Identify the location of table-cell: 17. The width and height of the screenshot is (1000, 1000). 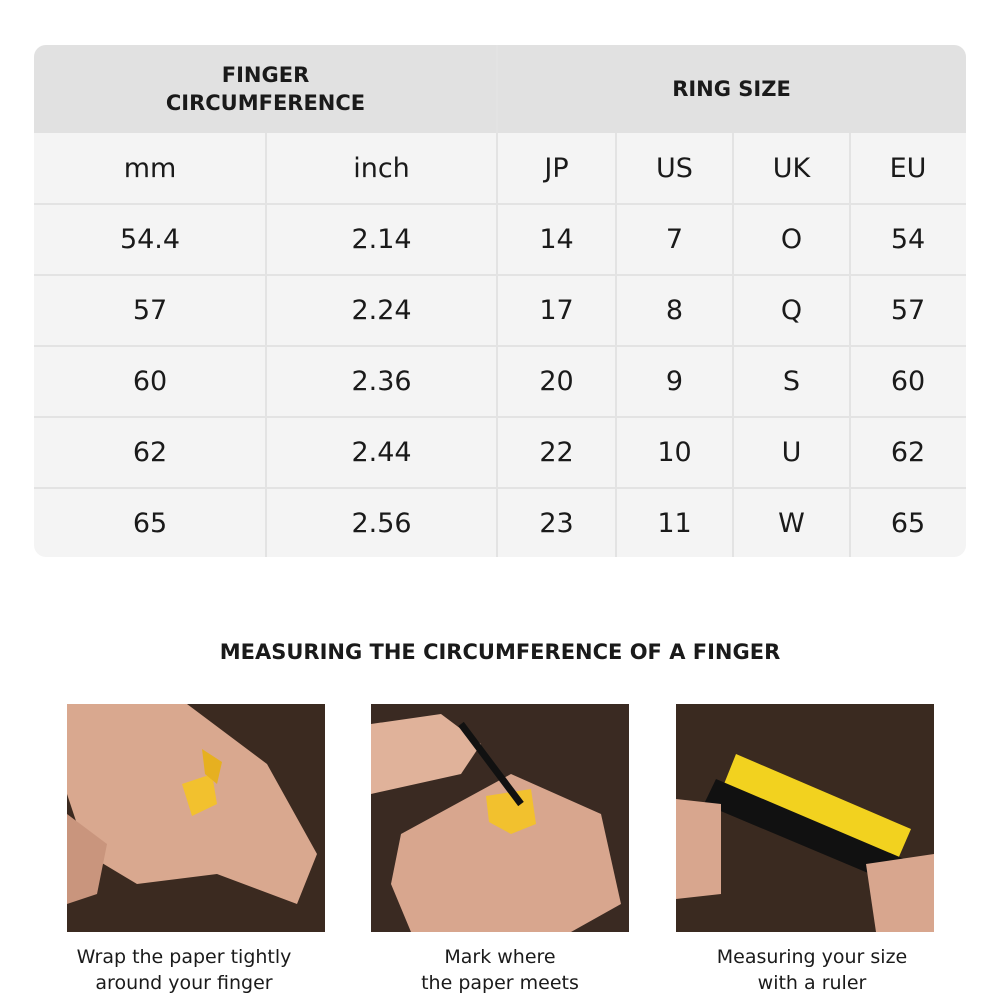
(556, 310).